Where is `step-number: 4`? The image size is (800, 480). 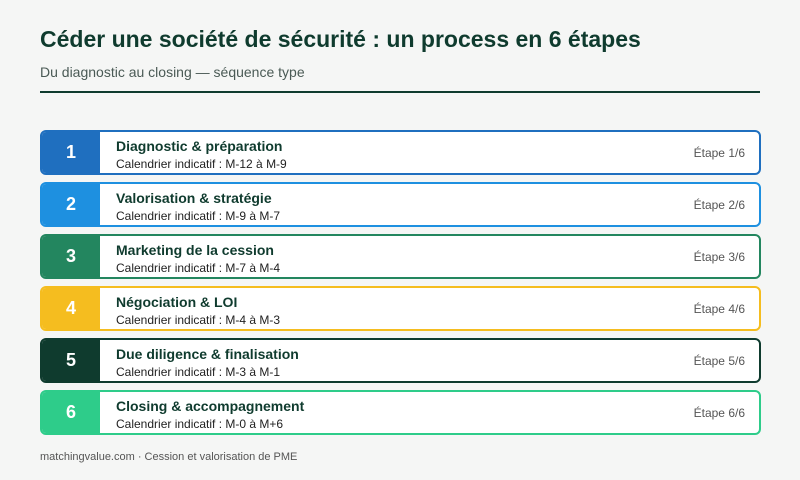 step-number: 4 is located at coordinates (71, 308).